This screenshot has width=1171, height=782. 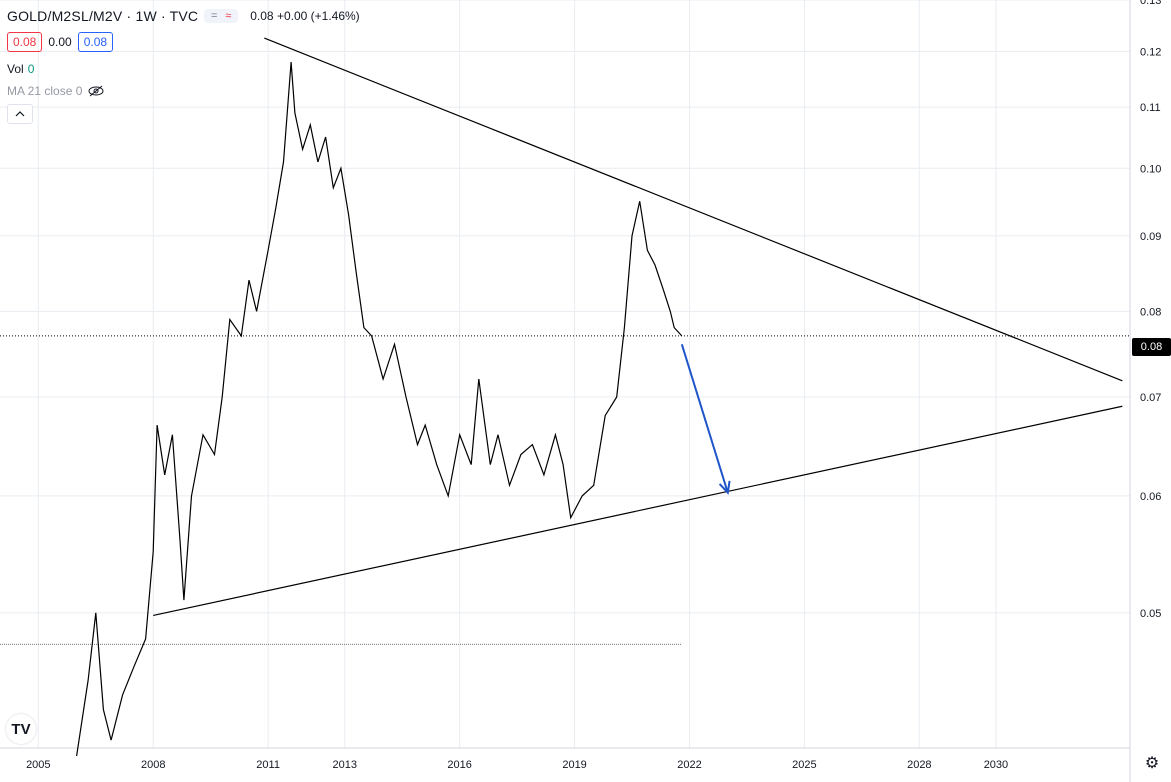 What do you see at coordinates (1150, 3) in the screenshot?
I see `y-tick-label: 0.13` at bounding box center [1150, 3].